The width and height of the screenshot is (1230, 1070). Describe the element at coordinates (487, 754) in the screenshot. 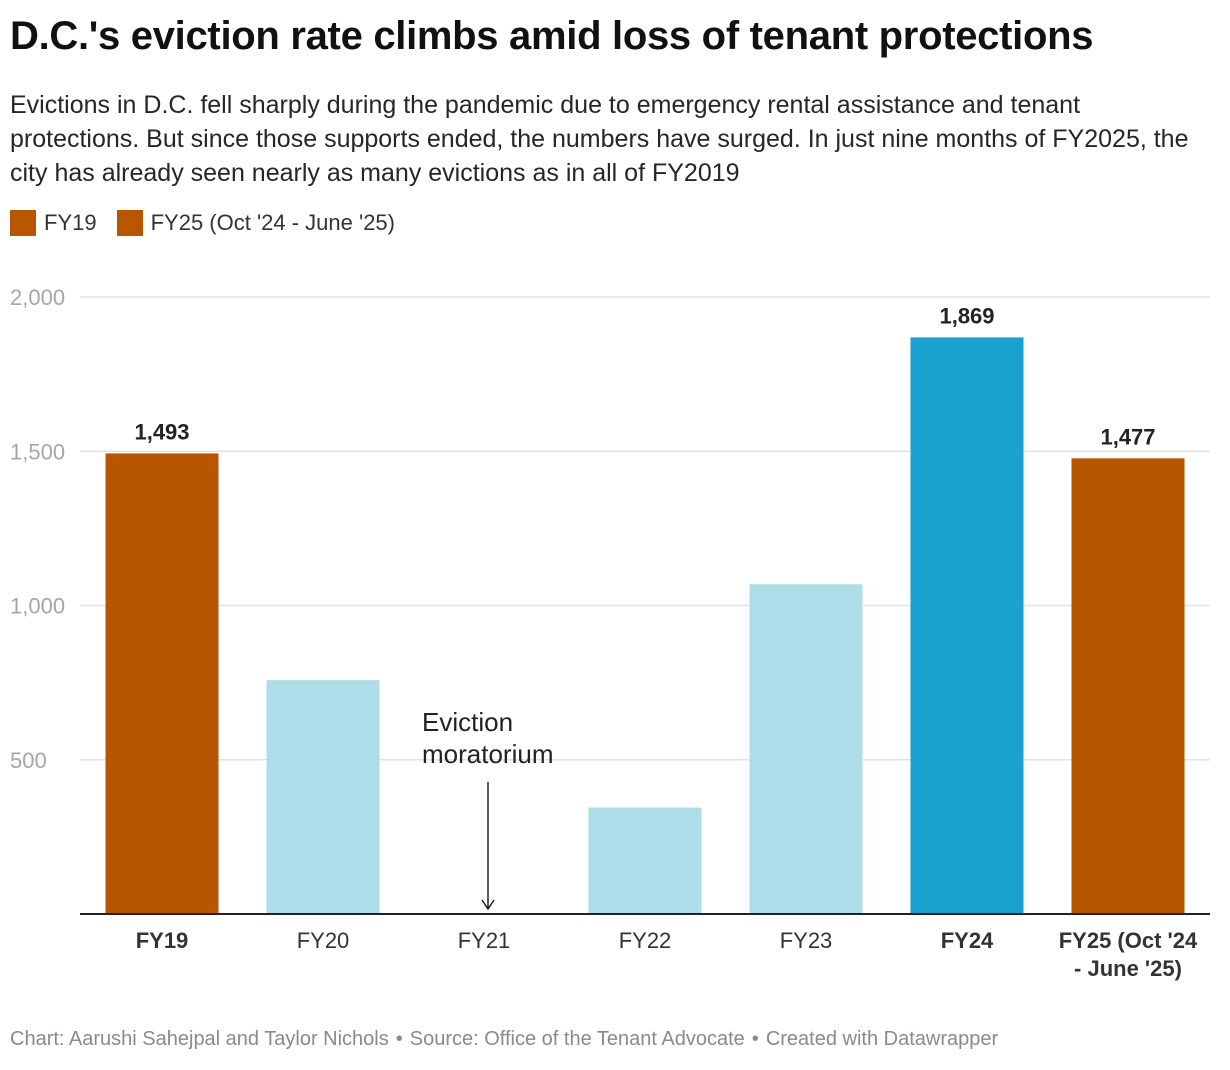

I see `annotation-text: moratorium` at that location.